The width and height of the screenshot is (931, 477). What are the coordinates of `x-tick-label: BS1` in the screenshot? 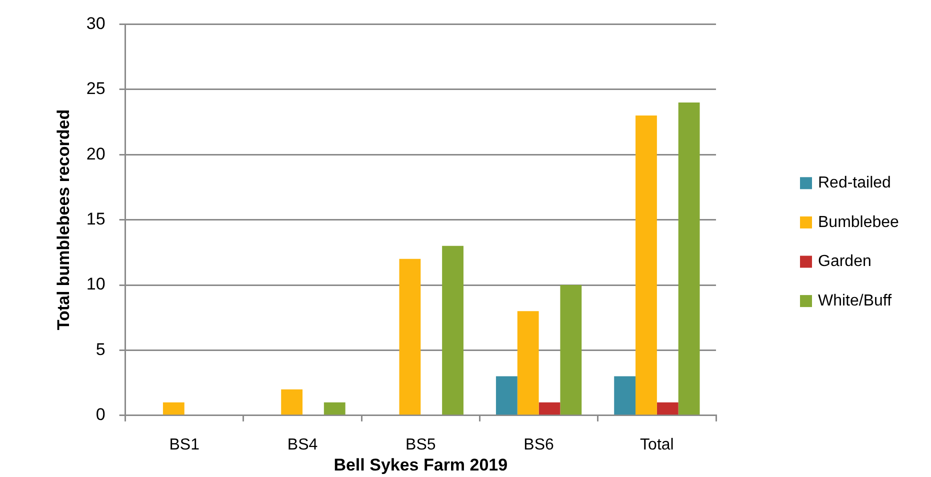 It's located at (184, 445).